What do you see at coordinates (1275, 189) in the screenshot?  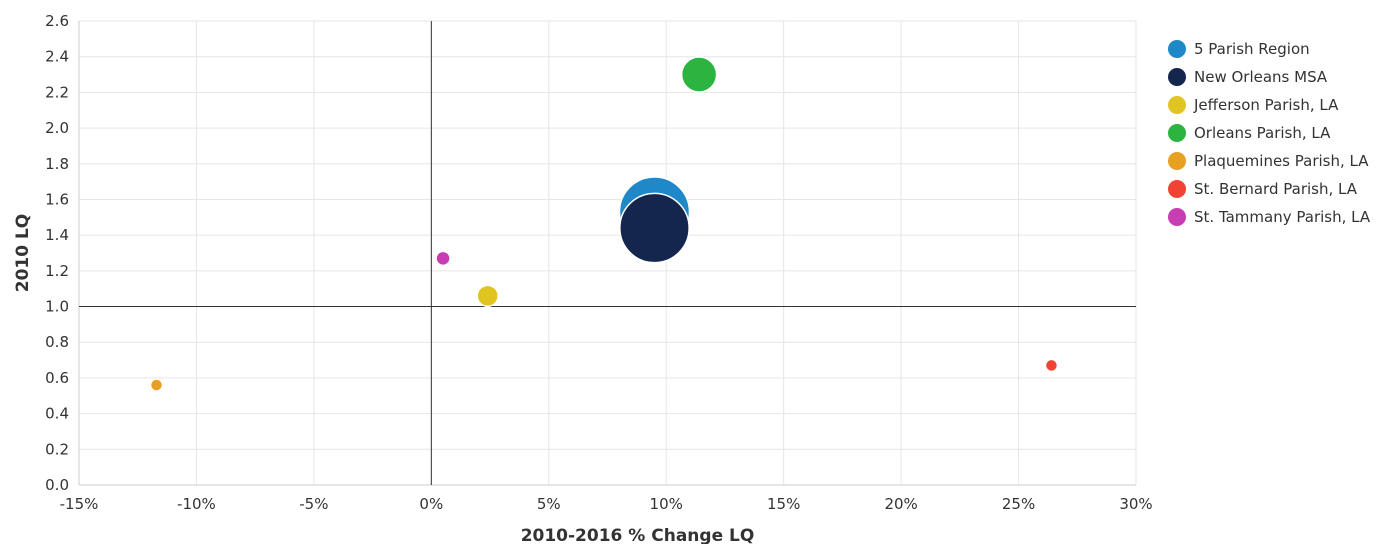 I see `legend-label: St. Bernard Parish, LA` at bounding box center [1275, 189].